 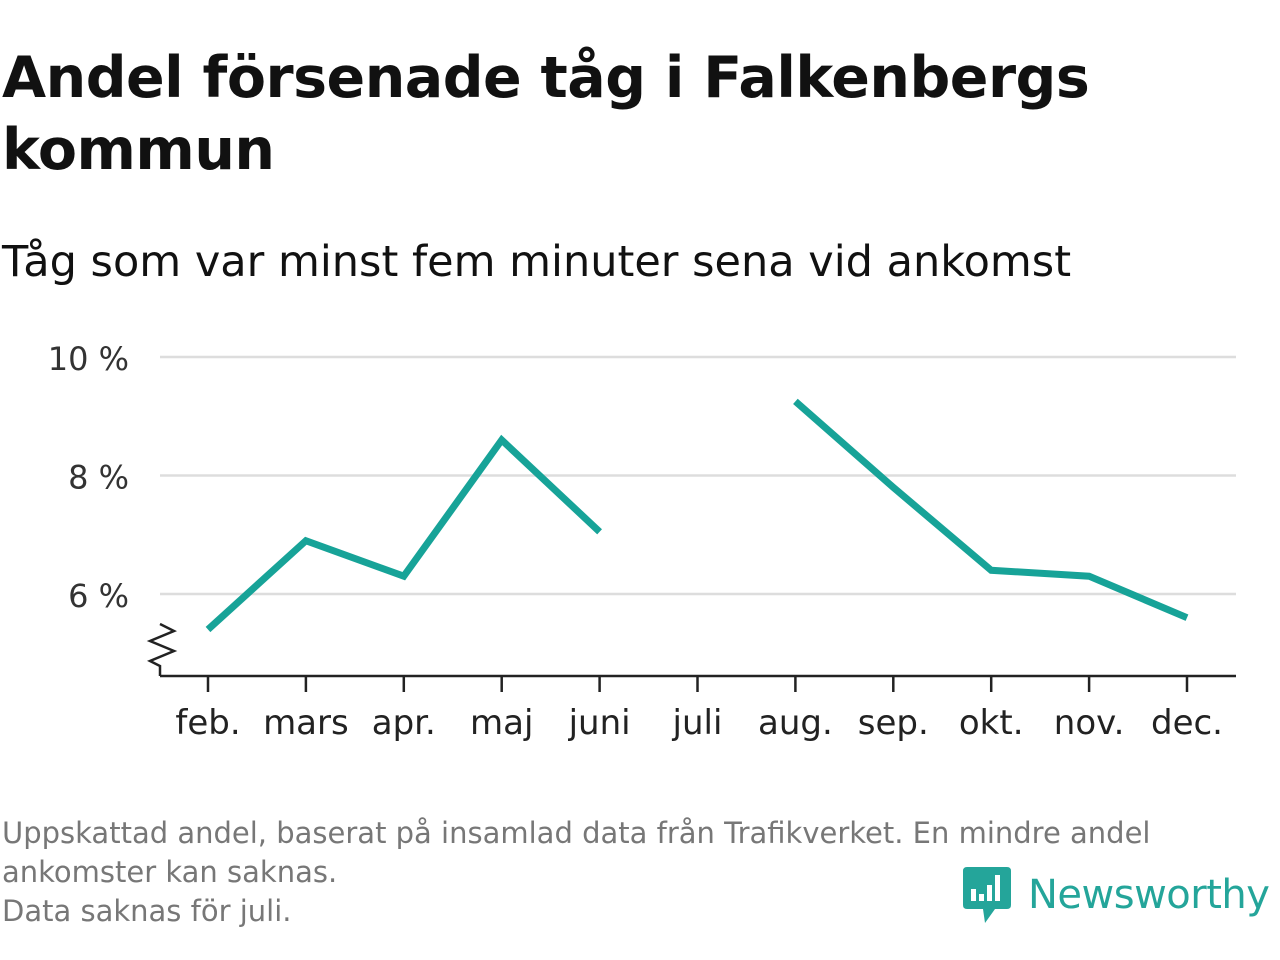 What do you see at coordinates (501, 723) in the screenshot?
I see `x-tick-label: maj` at bounding box center [501, 723].